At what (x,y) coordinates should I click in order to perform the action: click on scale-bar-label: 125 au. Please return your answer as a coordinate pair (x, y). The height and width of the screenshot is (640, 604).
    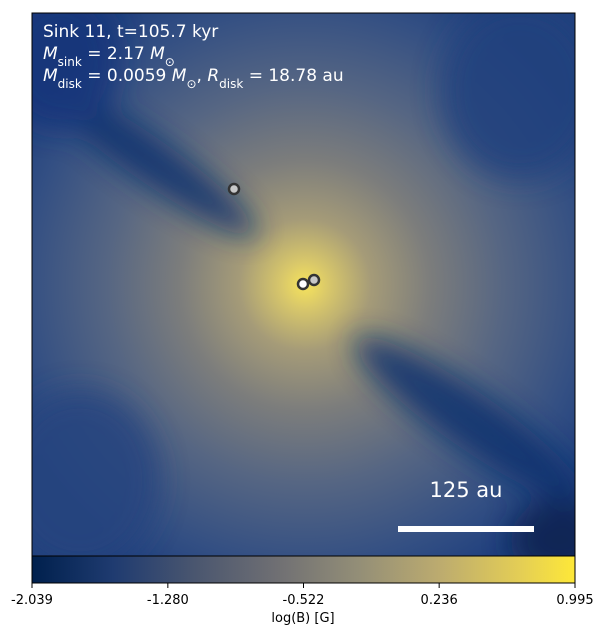
    Looking at the image, I should click on (466, 490).